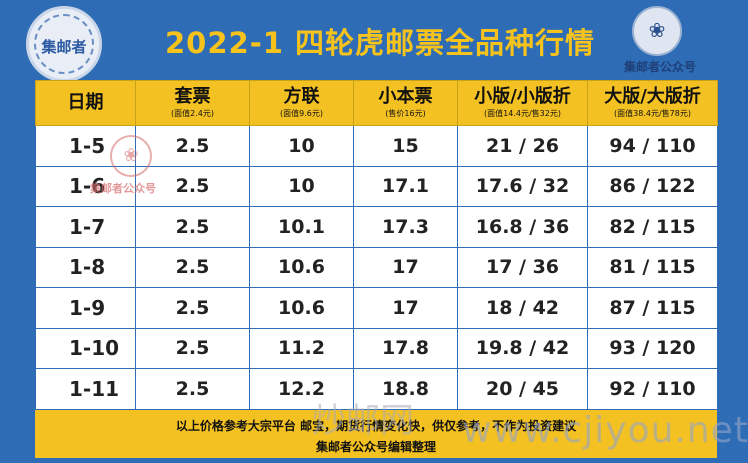 This screenshot has height=463, width=748. I want to click on table-row: 1-5 2.5 10 15 21 / 26 94 / 110, so click(376, 146).